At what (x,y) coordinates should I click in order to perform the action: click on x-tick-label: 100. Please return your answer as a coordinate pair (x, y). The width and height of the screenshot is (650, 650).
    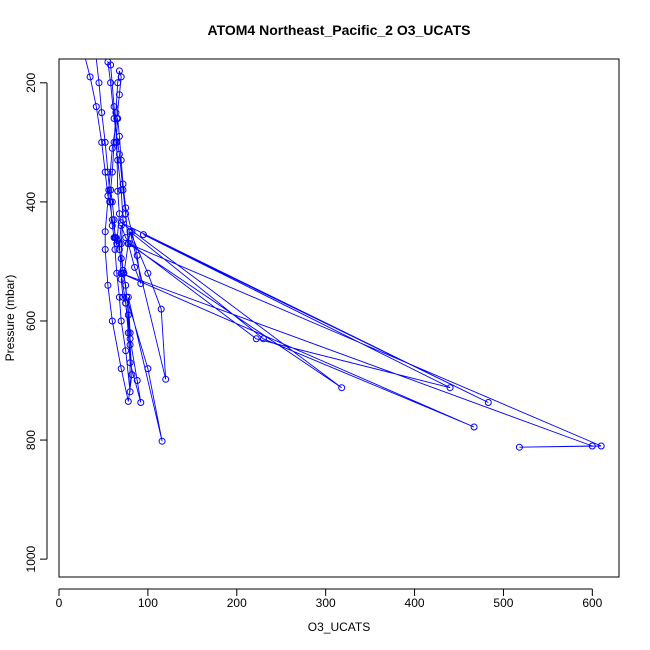
    Looking at the image, I should click on (148, 603).